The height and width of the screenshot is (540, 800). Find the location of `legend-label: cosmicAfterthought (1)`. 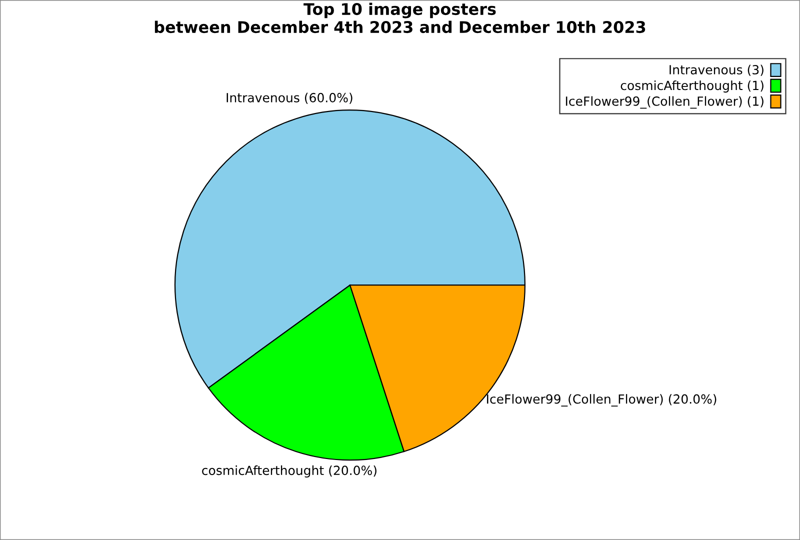

legend-label: cosmicAfterthought (1) is located at coordinates (692, 86).